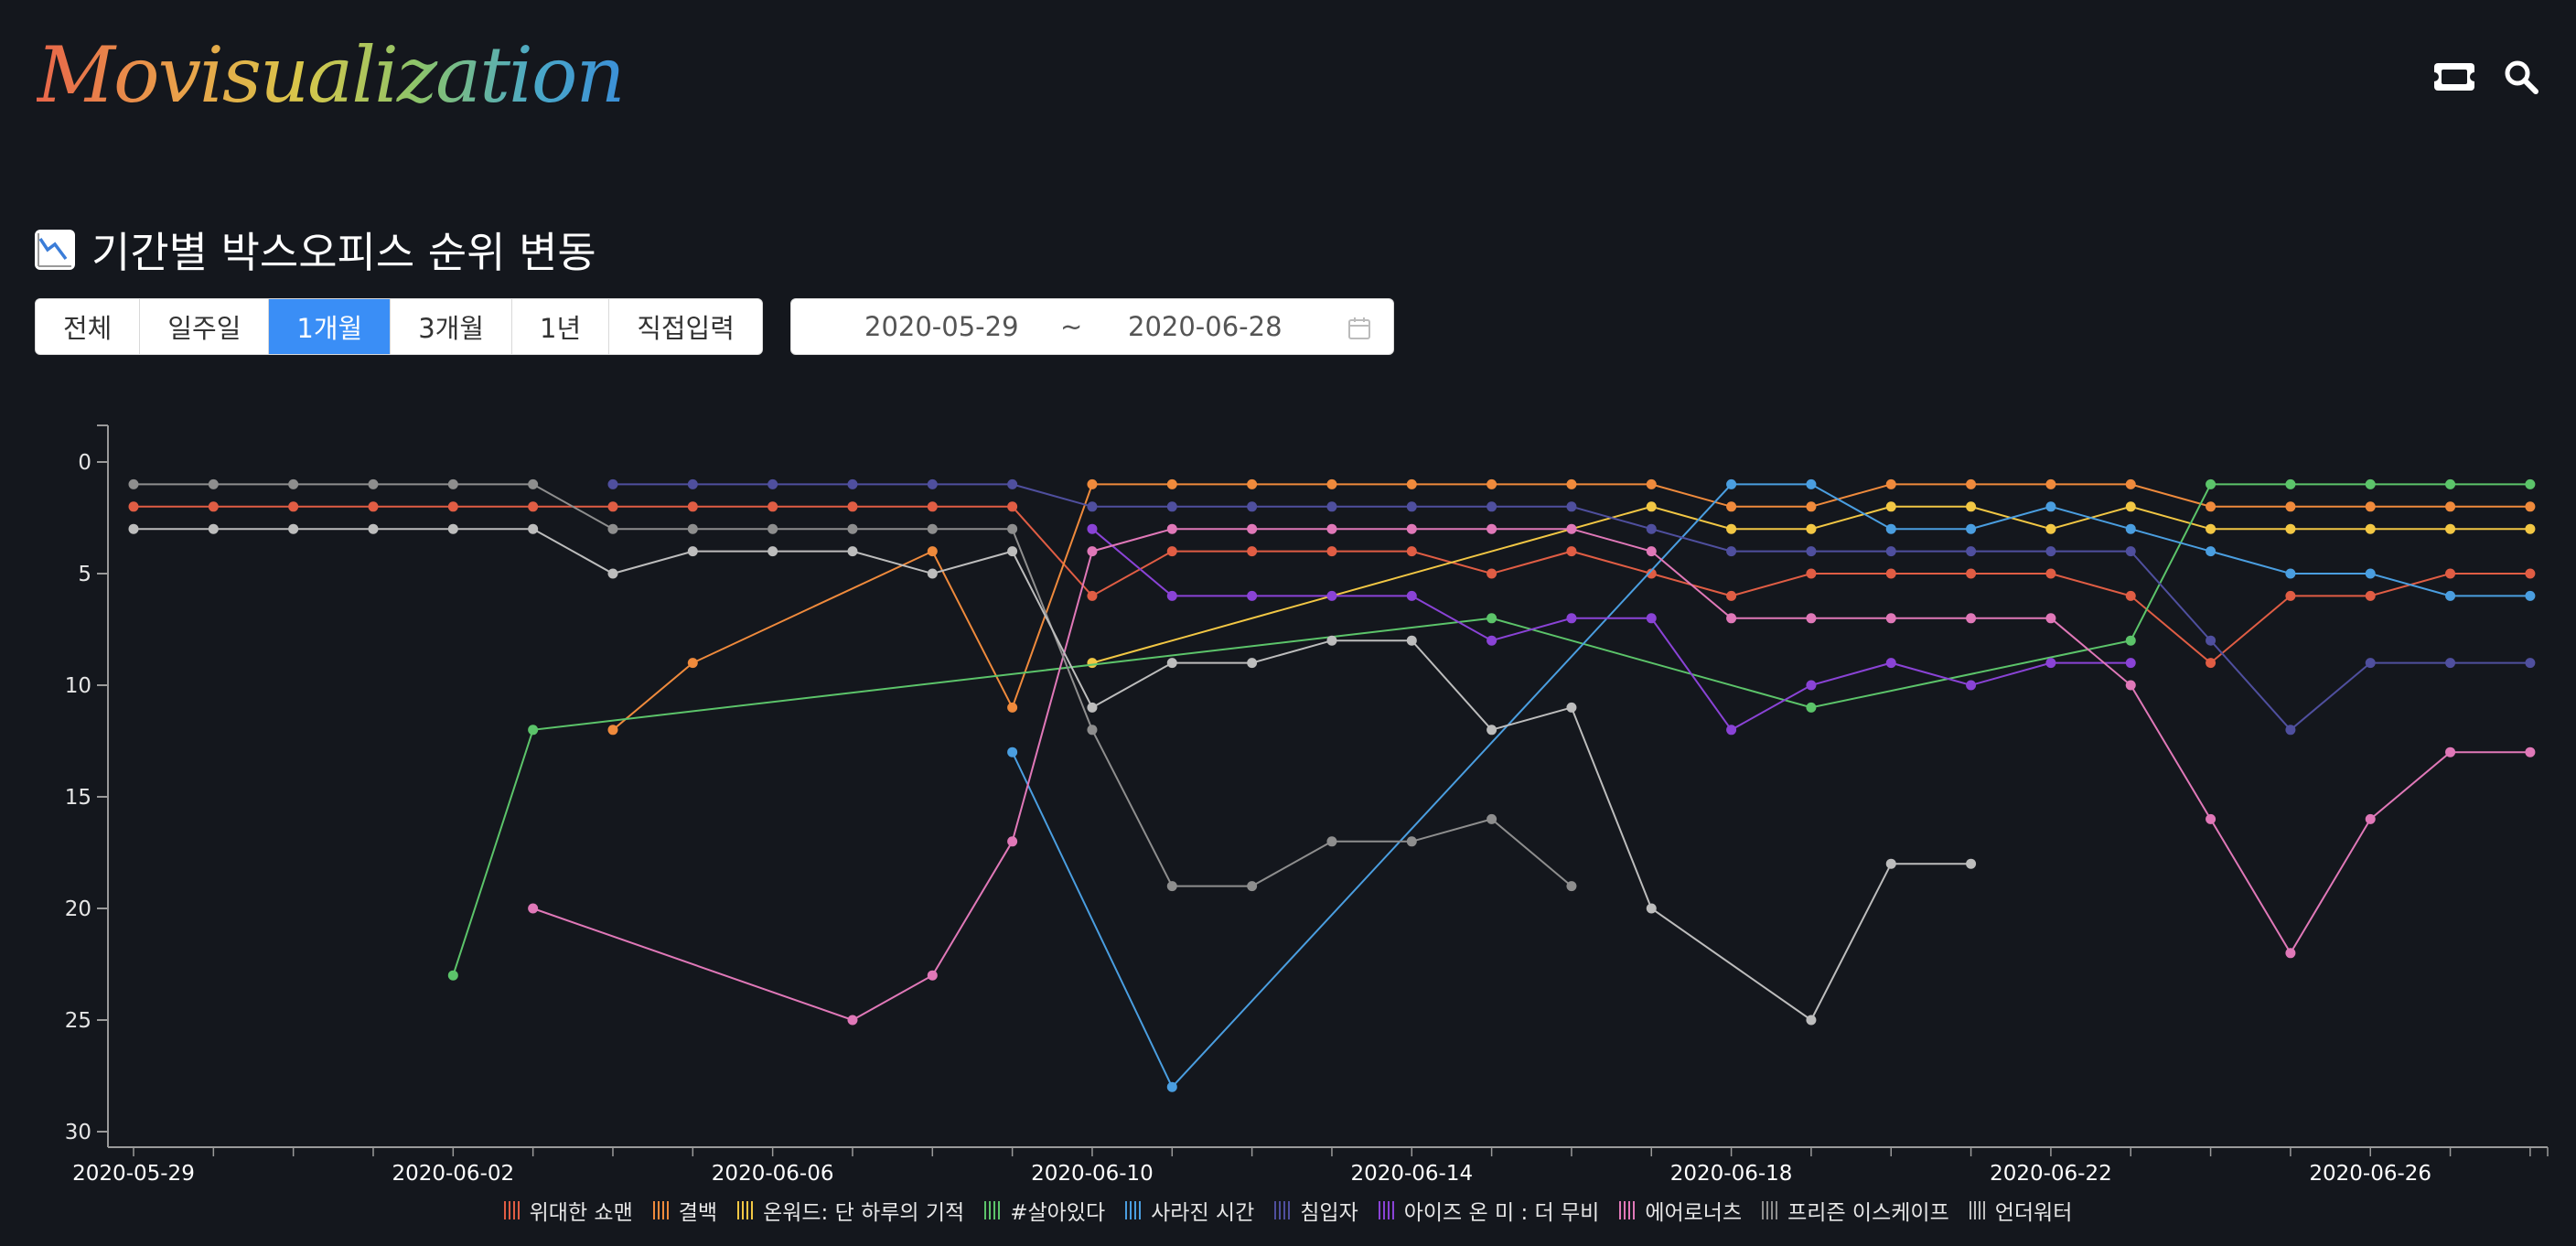  I want to click on legend-item: 사라진 시간, so click(1190, 1210).